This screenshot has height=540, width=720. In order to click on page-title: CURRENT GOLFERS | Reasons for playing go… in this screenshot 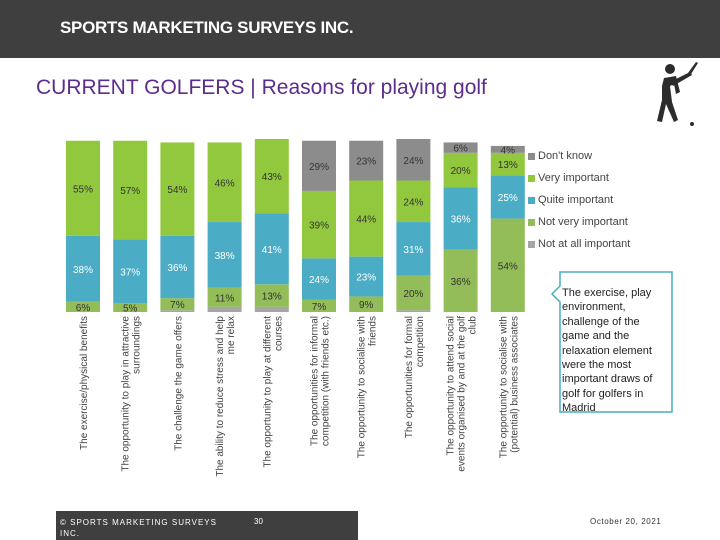, I will do `click(261, 87)`.